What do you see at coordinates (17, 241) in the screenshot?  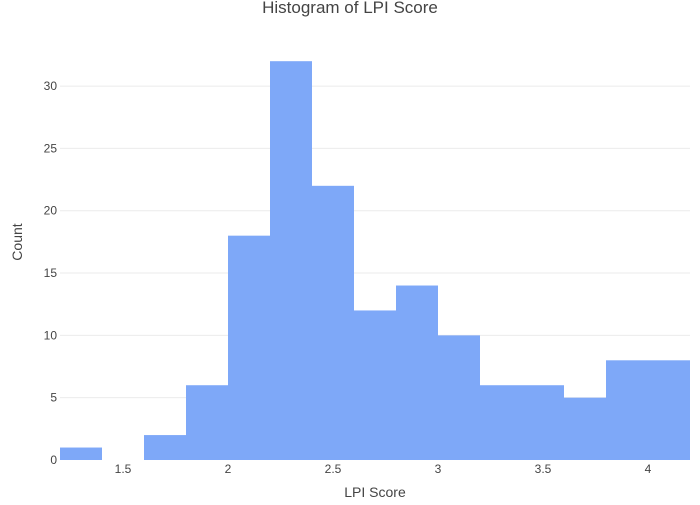 I see `y-axis-title: Count` at bounding box center [17, 241].